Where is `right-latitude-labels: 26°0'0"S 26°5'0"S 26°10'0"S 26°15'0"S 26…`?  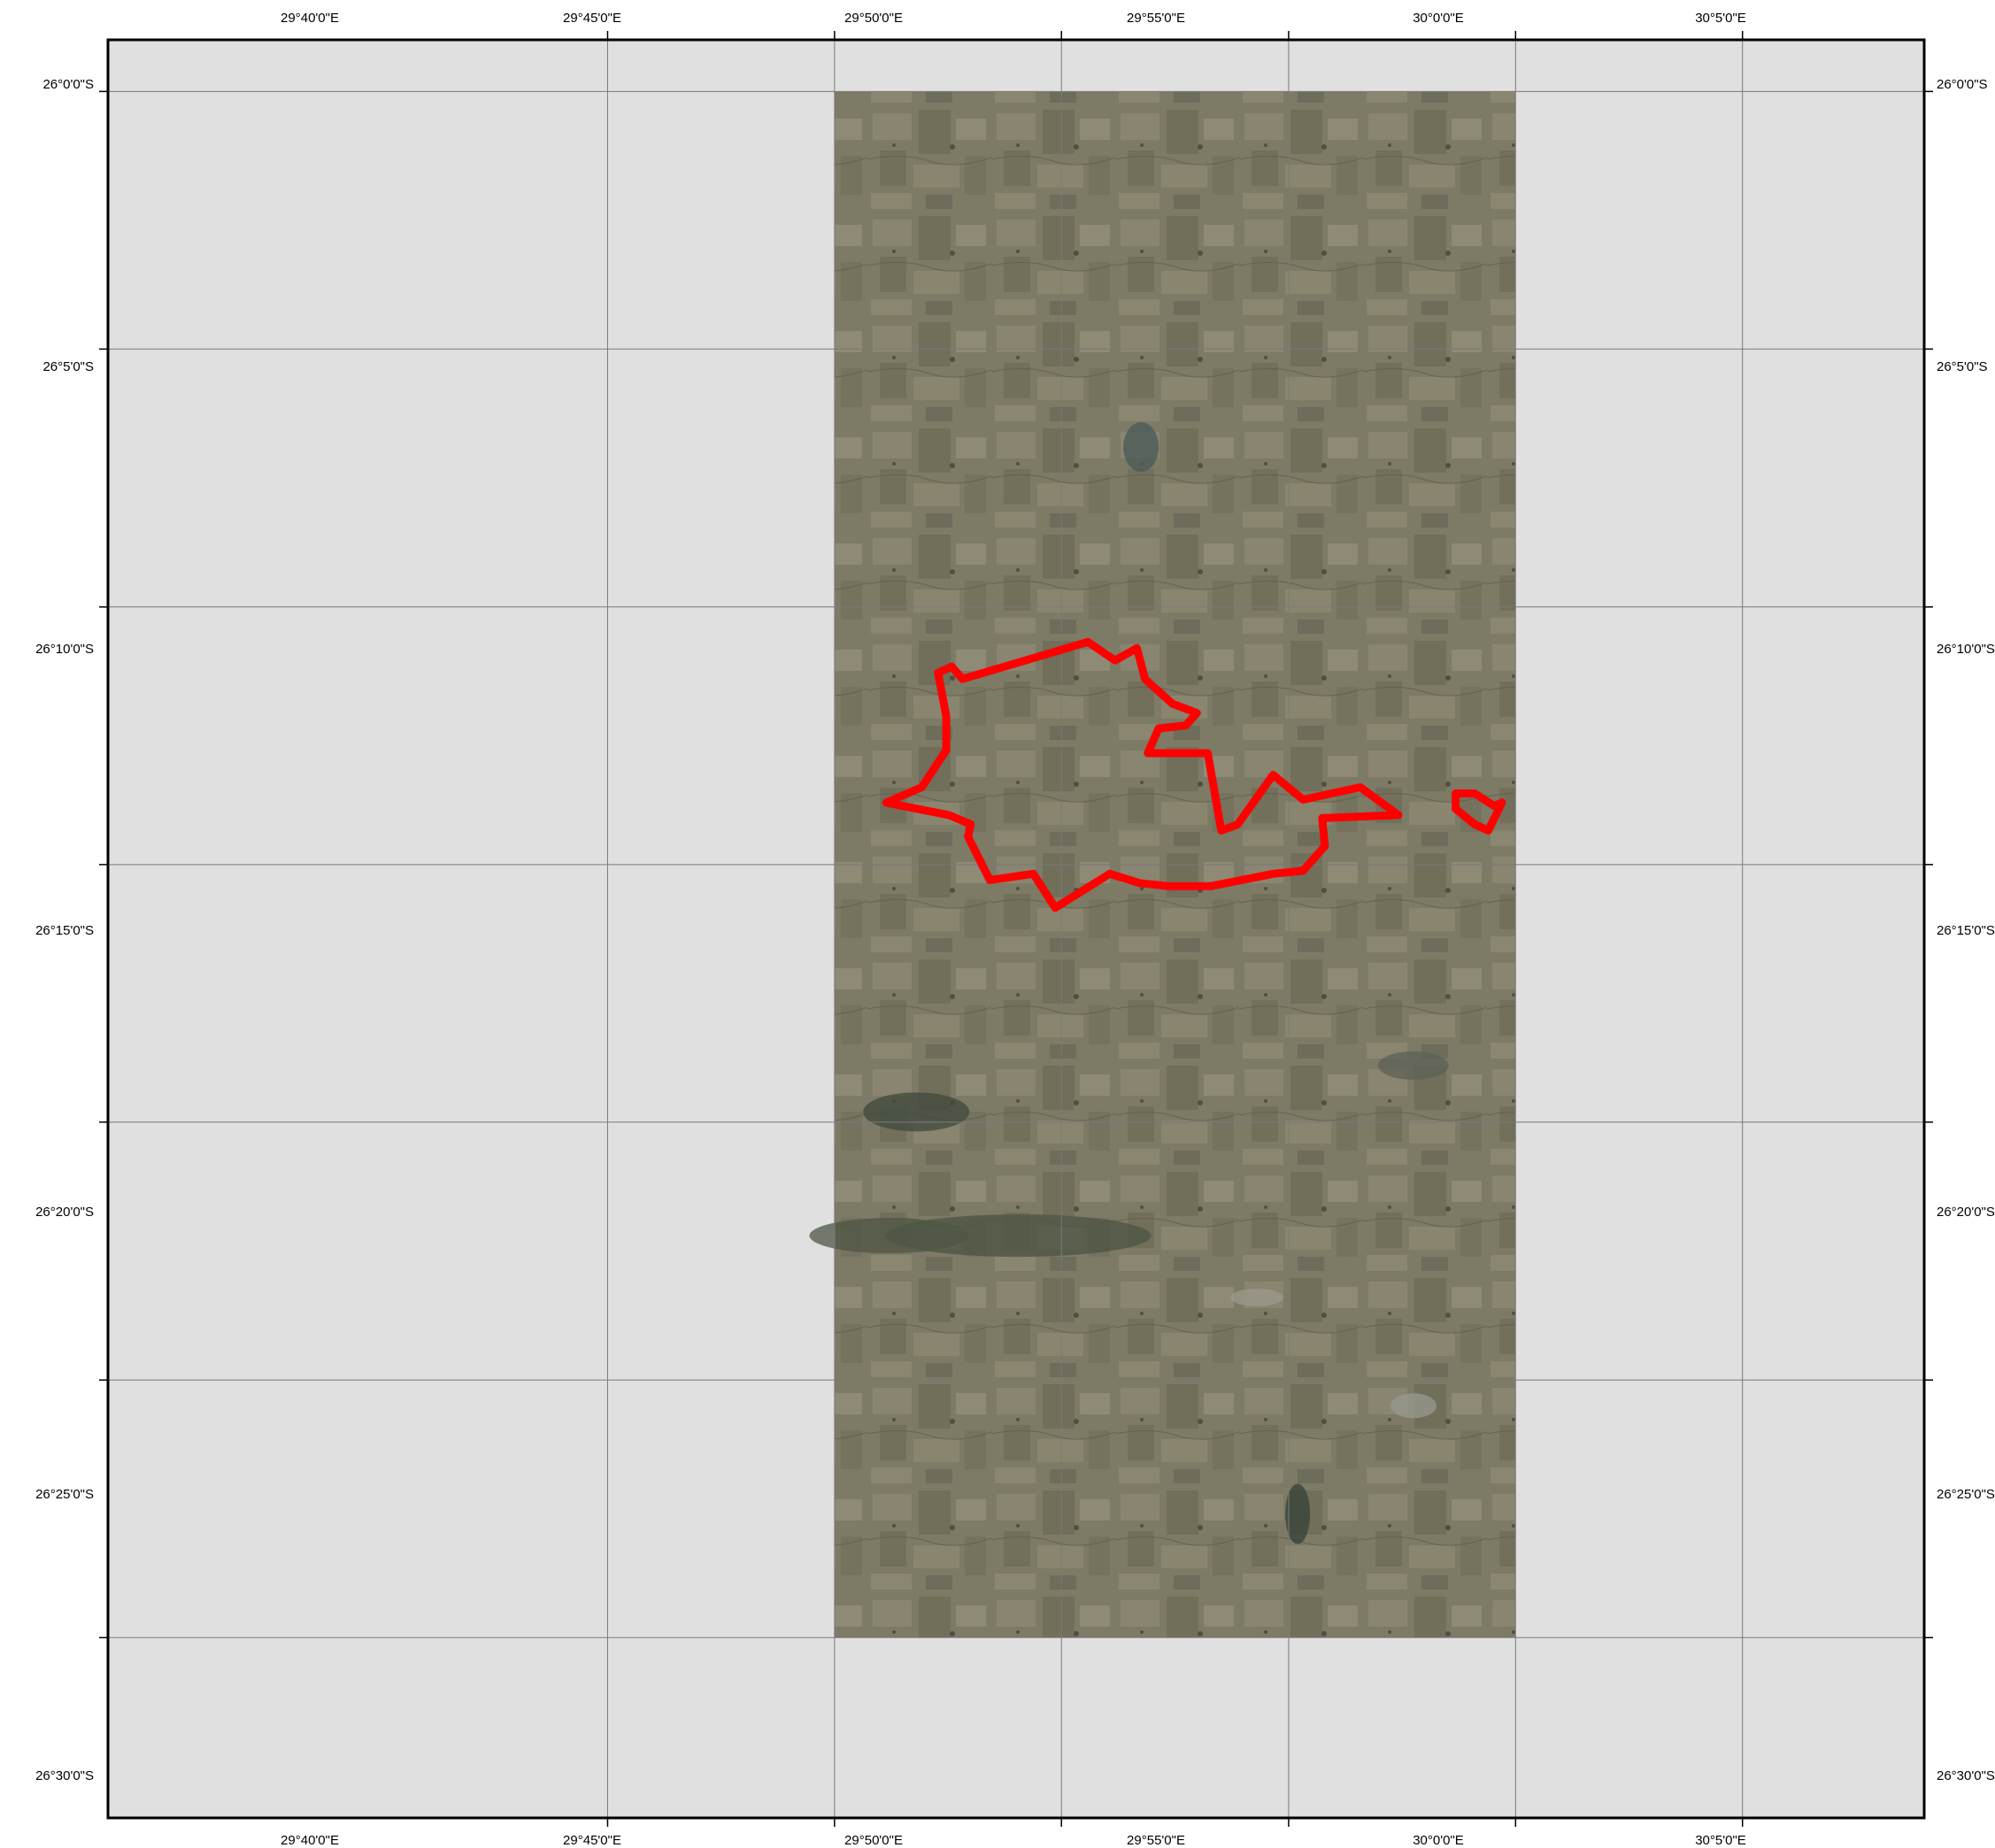
right-latitude-labels: 26°0'0"S 26°5'0"S 26°10'0"S 26°15'0"S 26… is located at coordinates (1966, 930).